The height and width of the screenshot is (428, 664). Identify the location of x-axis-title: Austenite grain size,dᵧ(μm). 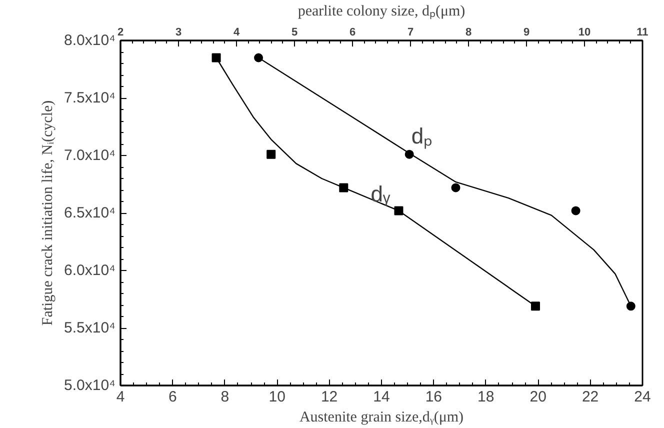
(381, 418).